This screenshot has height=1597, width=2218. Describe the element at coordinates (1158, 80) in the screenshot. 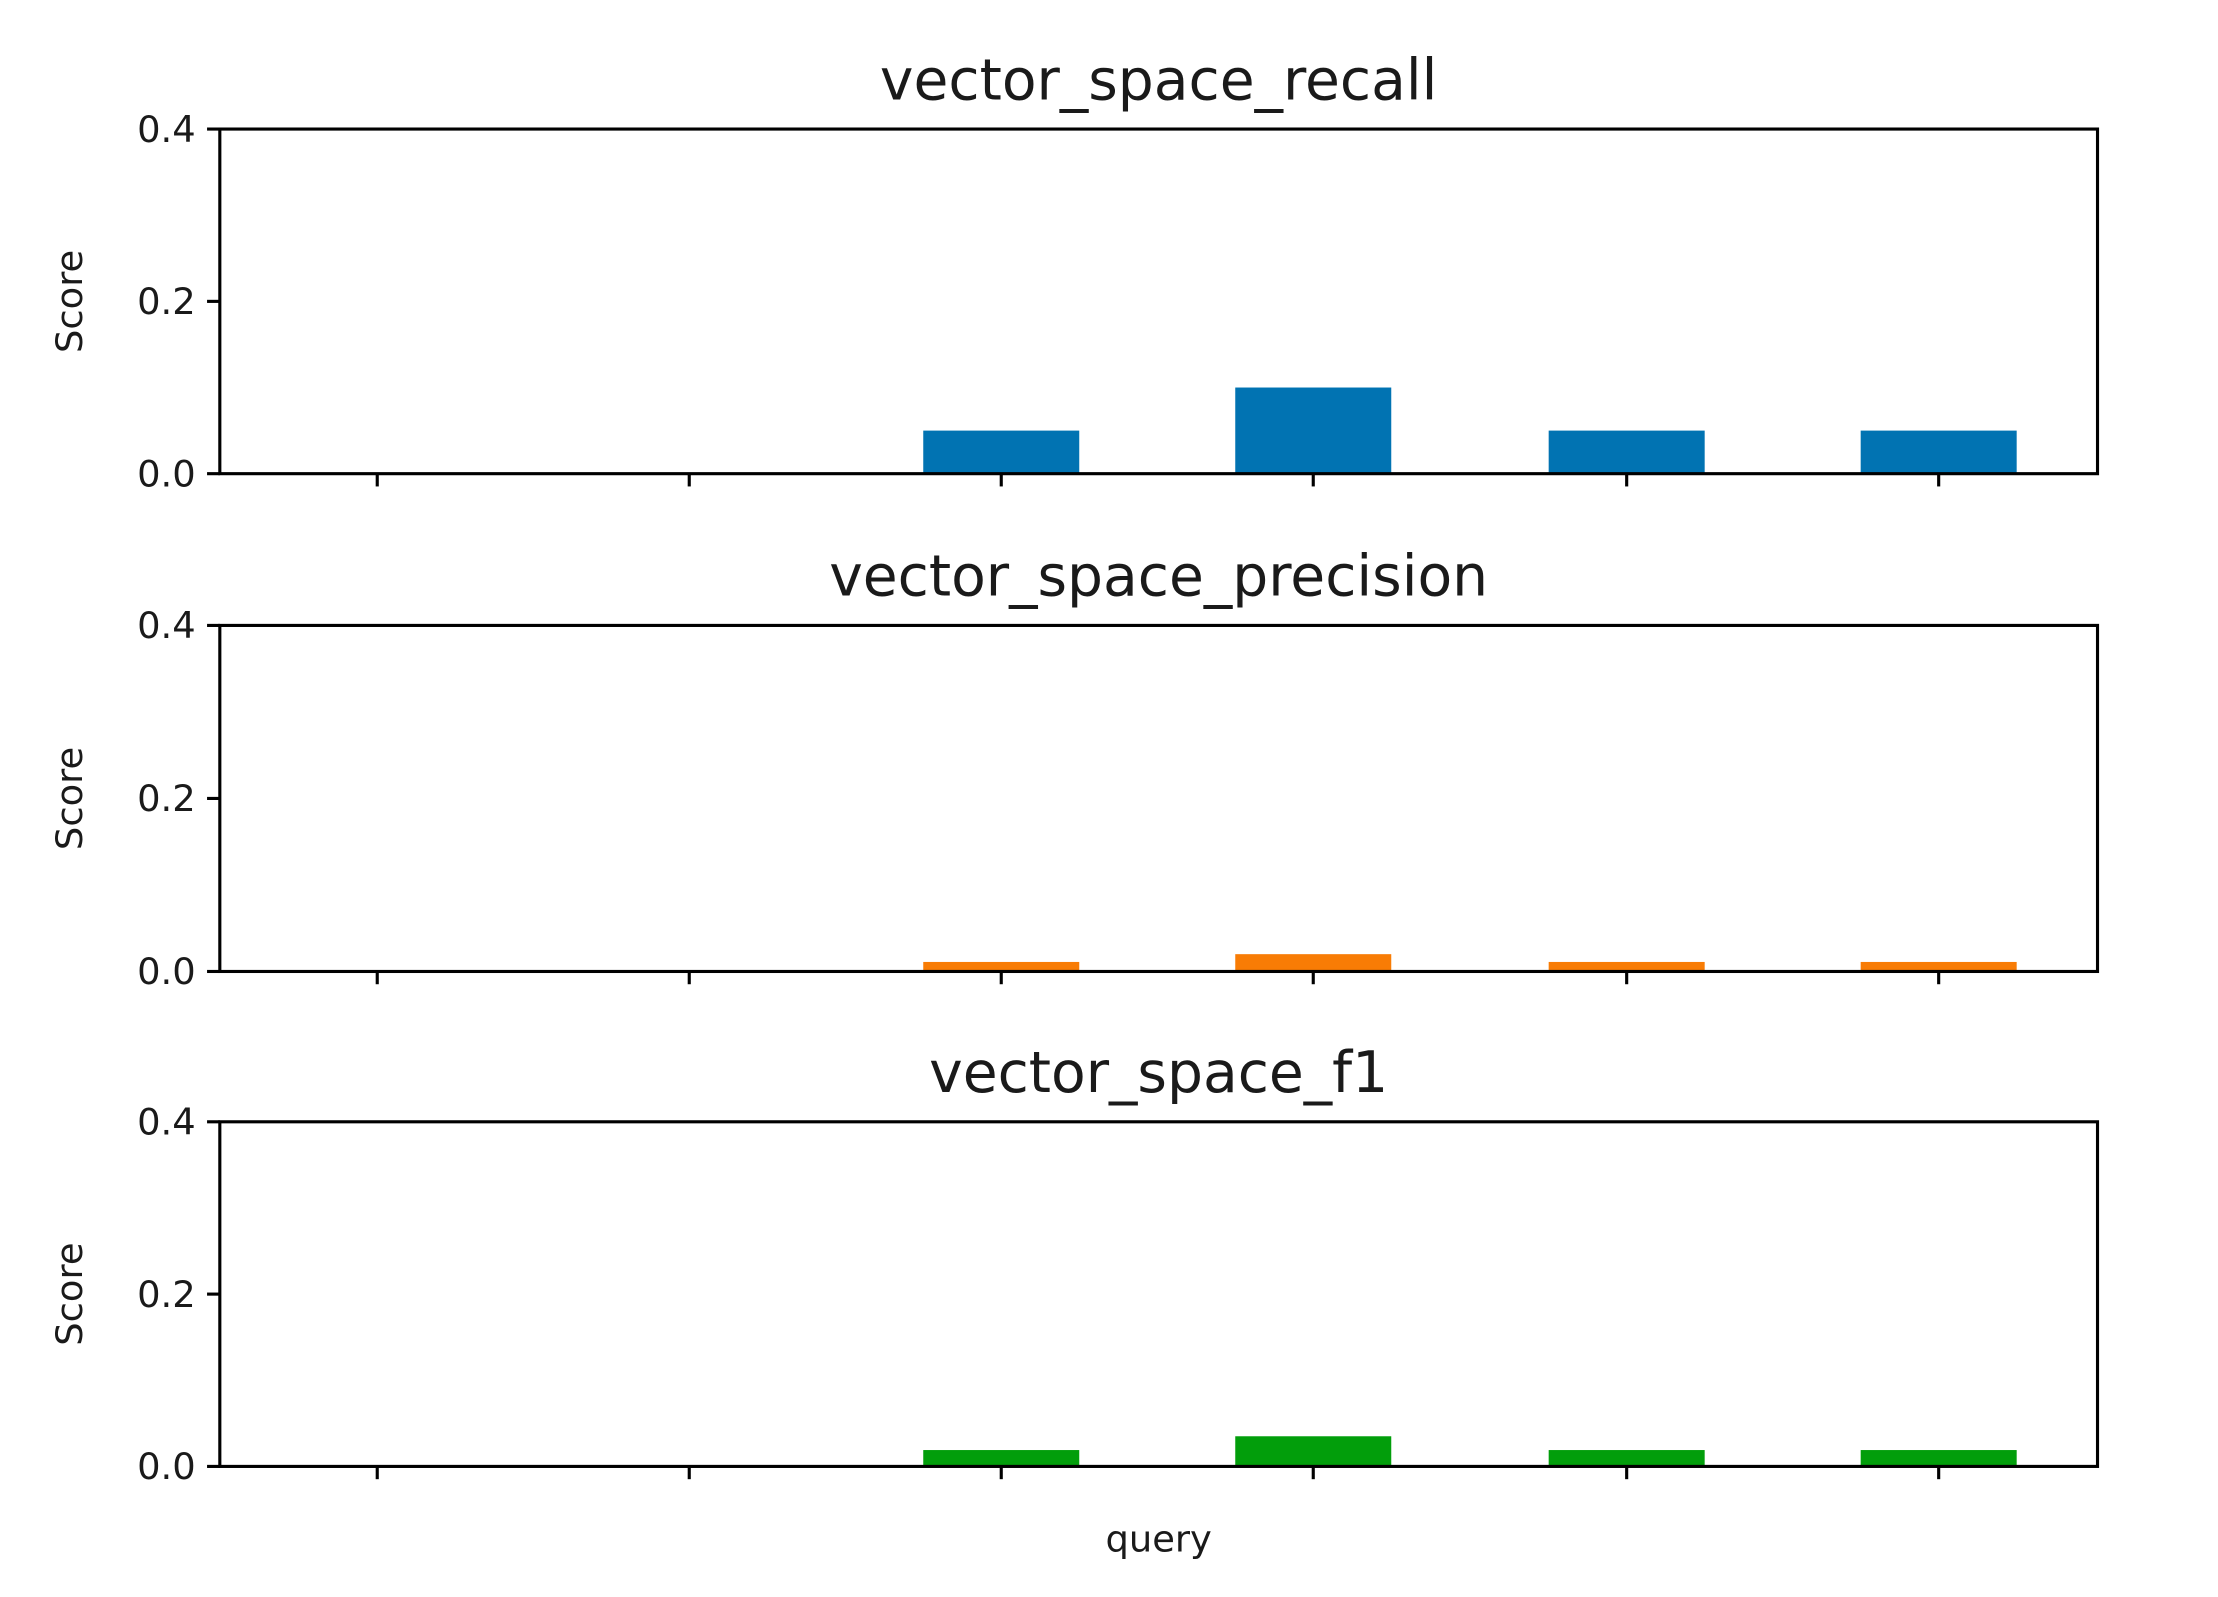

I see `panel-title: vector_space_recall` at that location.